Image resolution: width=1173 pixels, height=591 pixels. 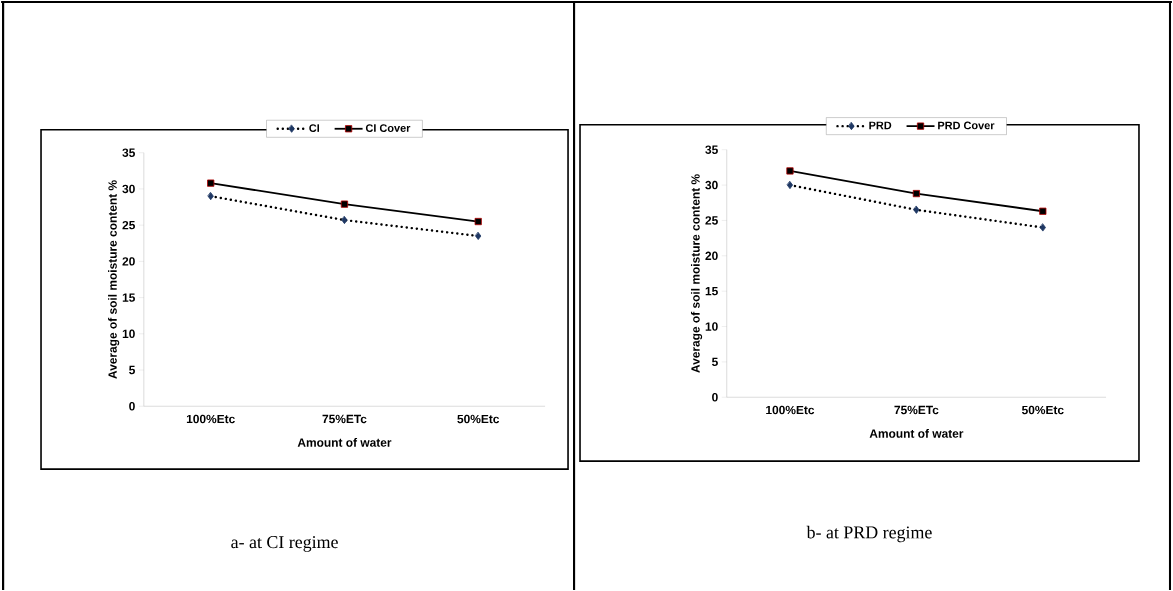 What do you see at coordinates (284, 544) in the screenshot?
I see `text: a- at CI regime` at bounding box center [284, 544].